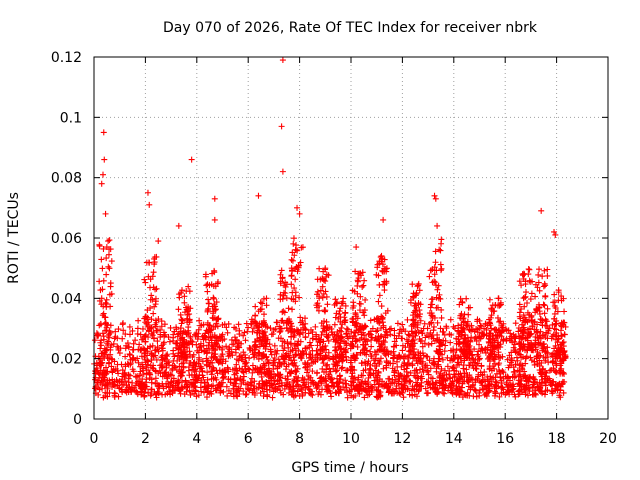 The height and width of the screenshot is (480, 640). Describe the element at coordinates (145, 439) in the screenshot. I see `x-tick-label: 2` at that location.